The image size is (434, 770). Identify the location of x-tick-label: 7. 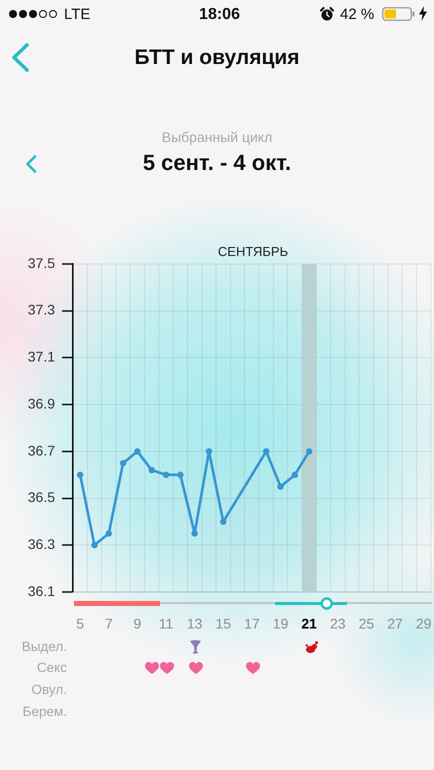
(108, 623).